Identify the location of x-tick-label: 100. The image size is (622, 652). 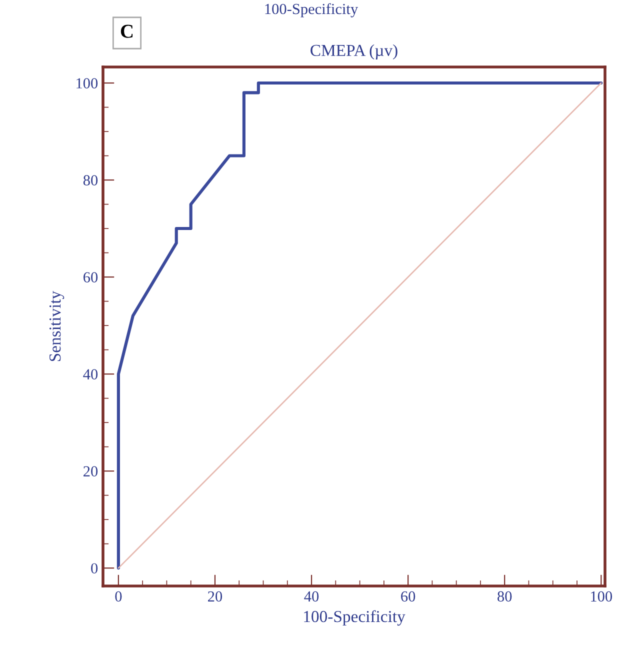
(601, 596).